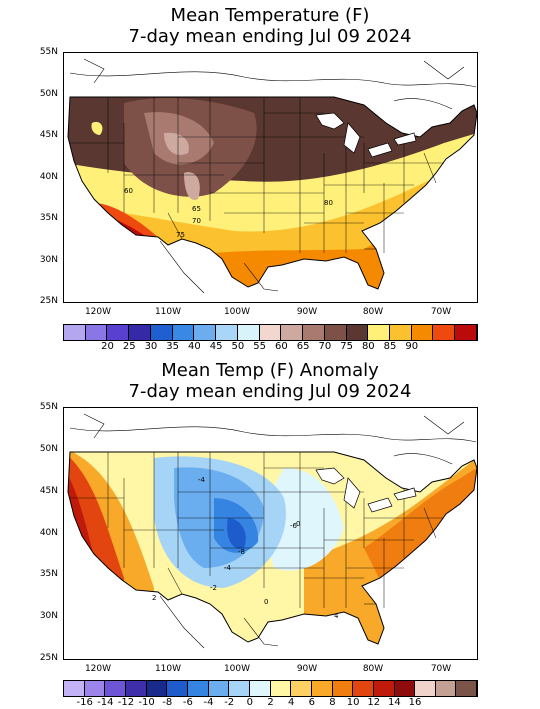 This screenshot has height=709, width=540. I want to click on colorbar-tick-label: -10, so click(146, 702).